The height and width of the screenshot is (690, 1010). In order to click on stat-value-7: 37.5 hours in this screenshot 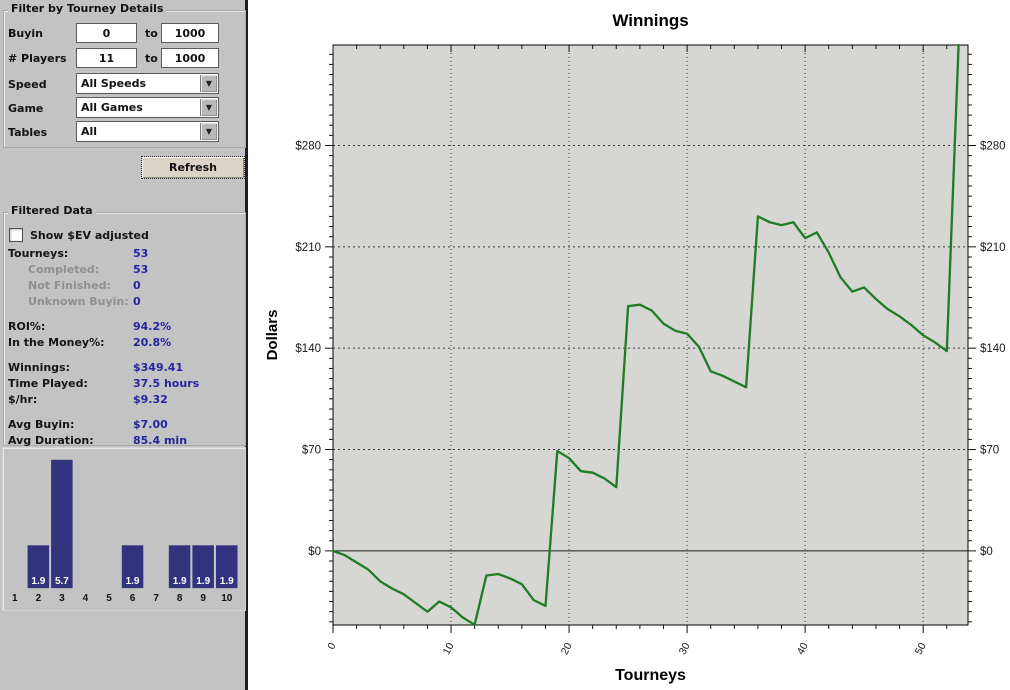, I will do `click(166, 383)`.